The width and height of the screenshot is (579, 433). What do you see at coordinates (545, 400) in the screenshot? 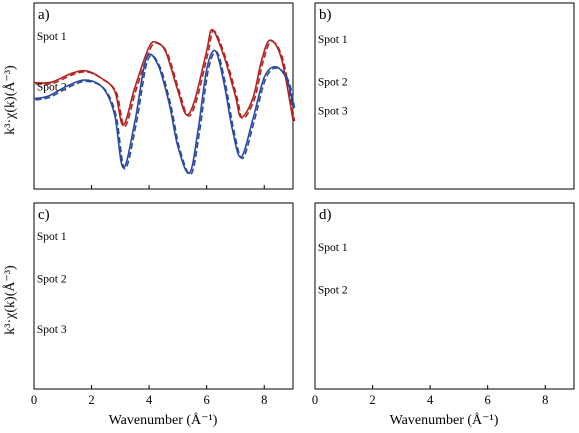
I see `panel-d-tick-label-8: 8` at bounding box center [545, 400].